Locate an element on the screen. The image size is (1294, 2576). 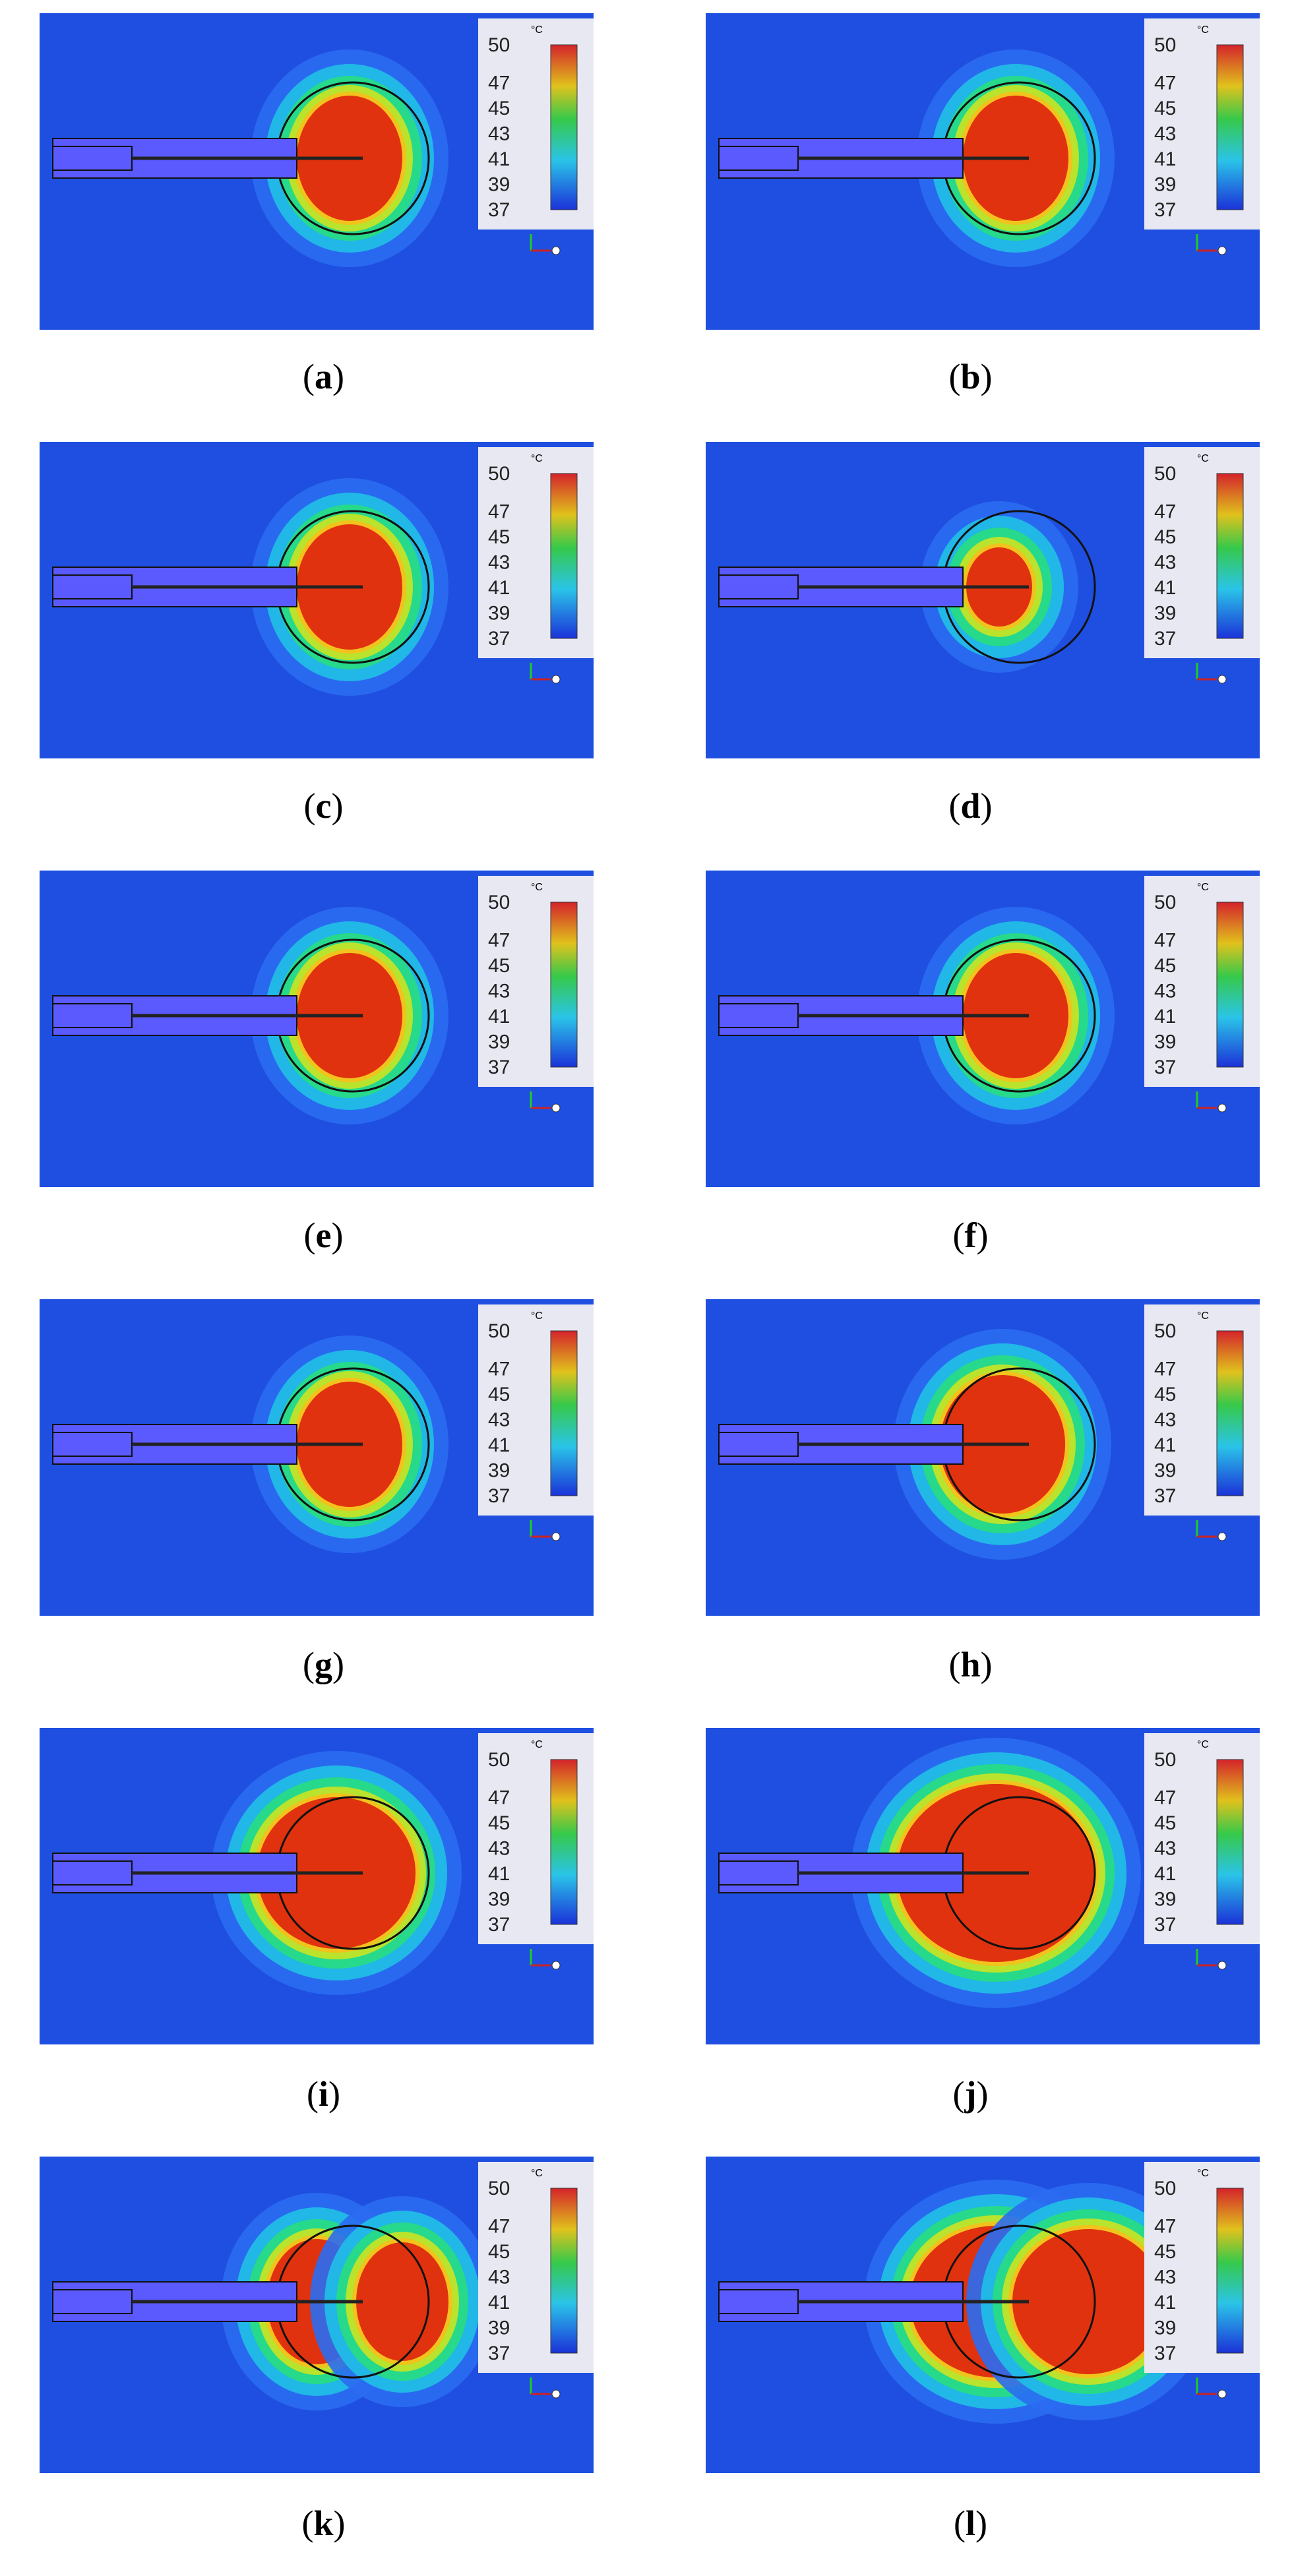
subfigure-label: (g) is located at coordinates (323, 1664).